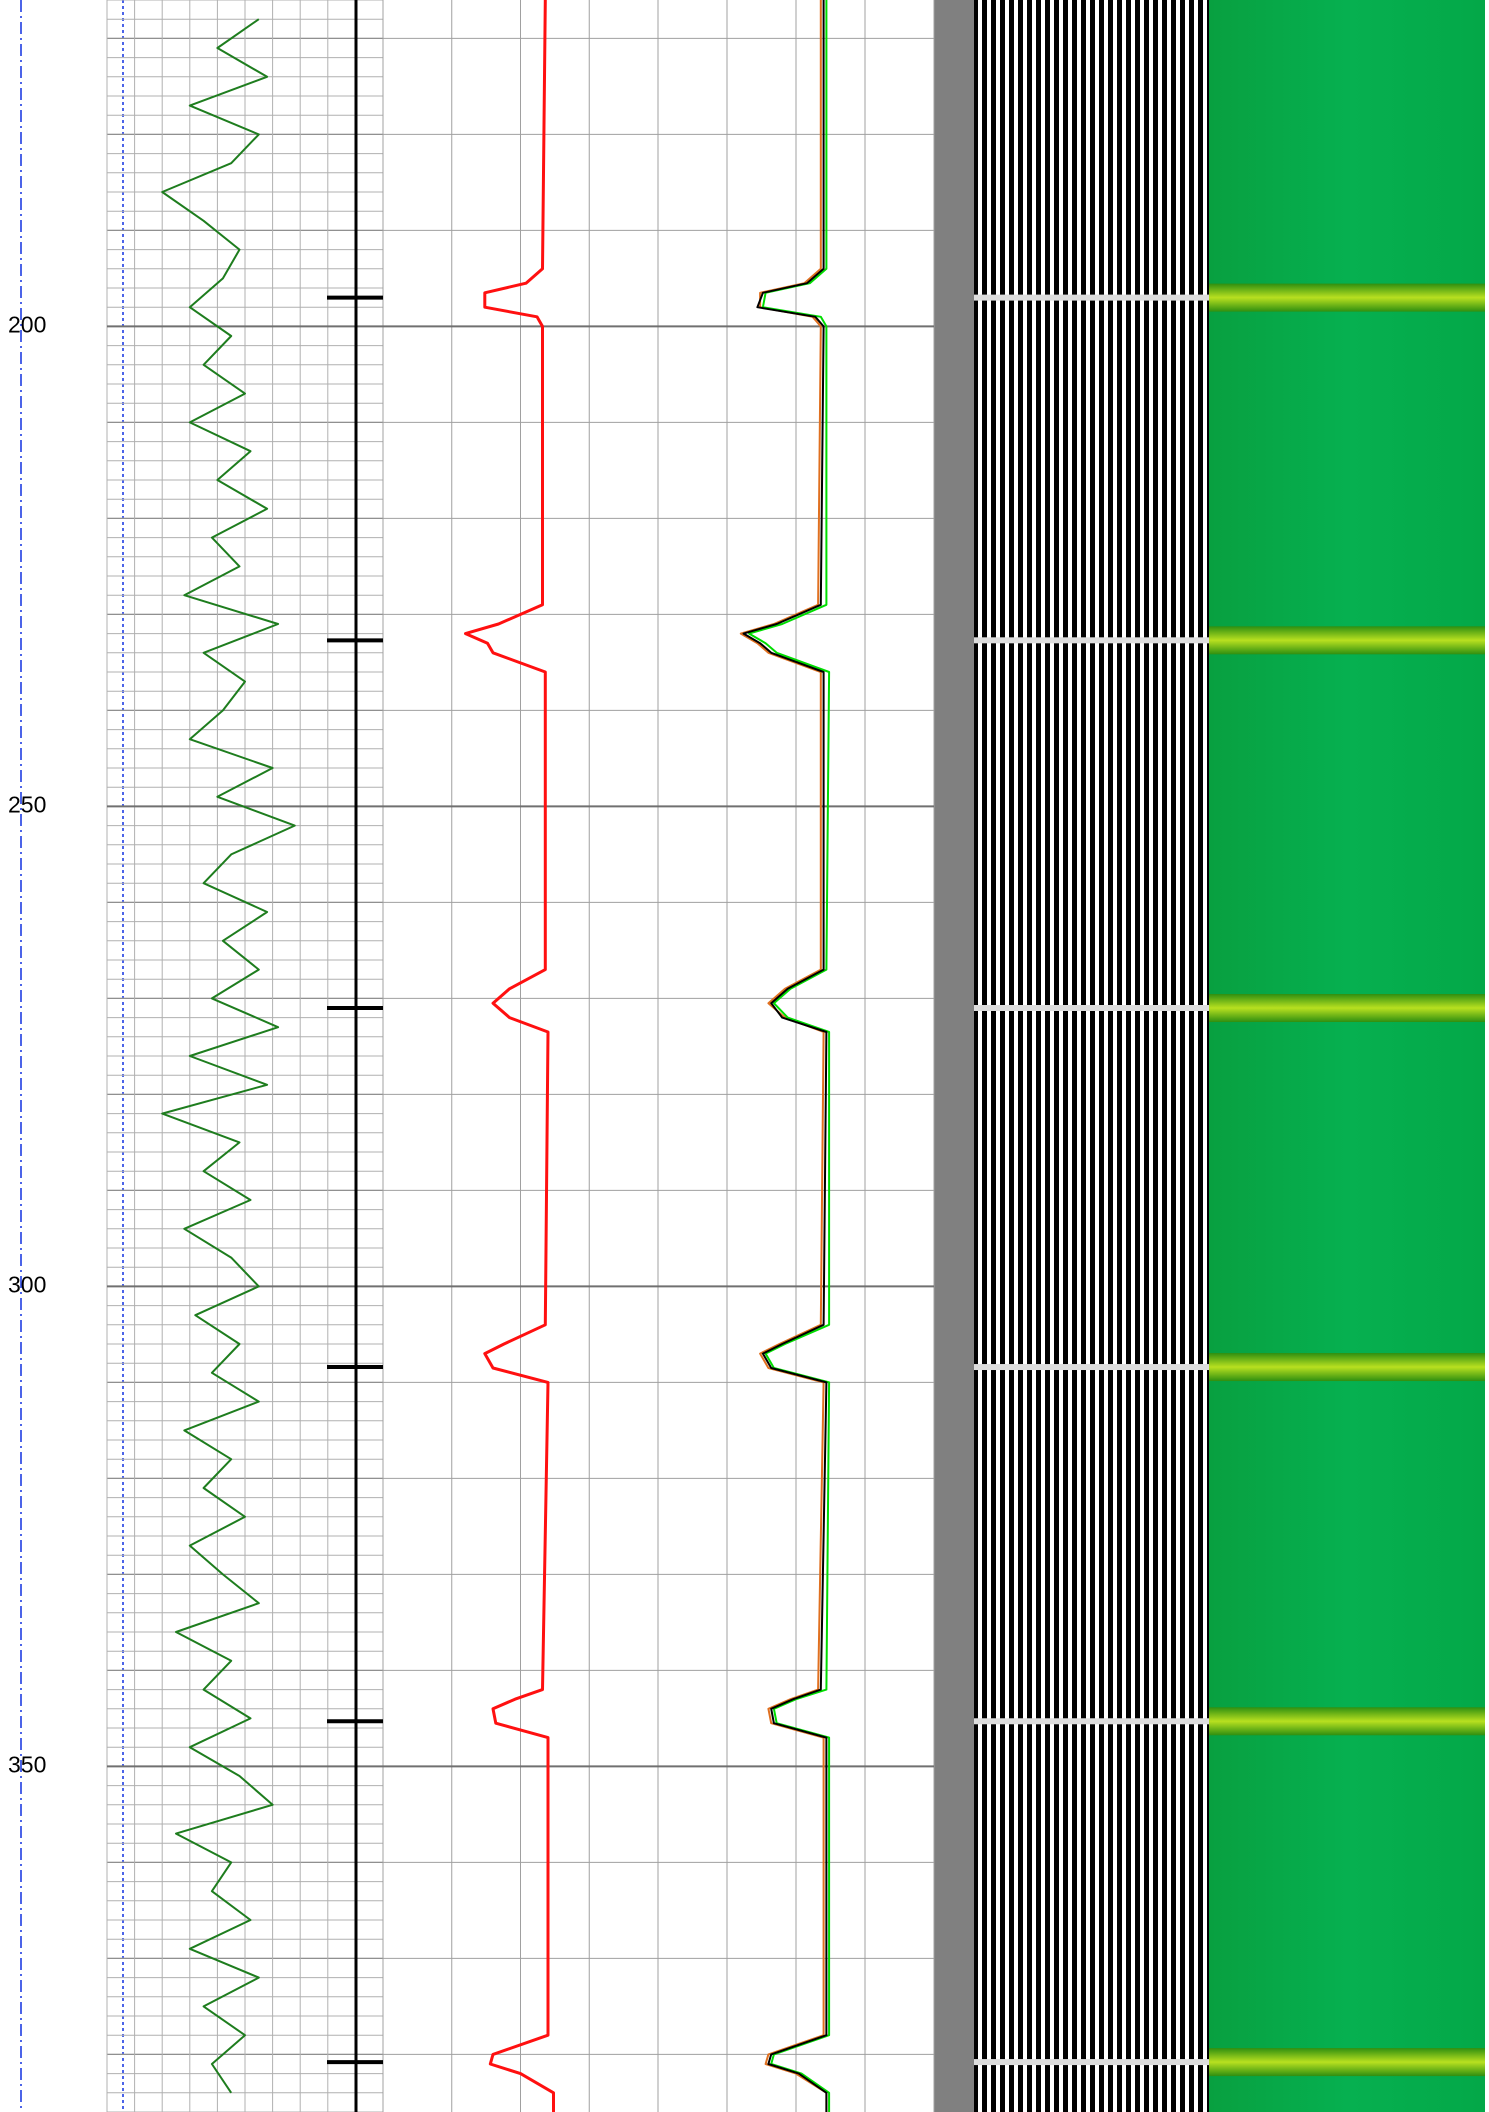  Describe the element at coordinates (27, 1764) in the screenshot. I see `depth-label: 350` at that location.